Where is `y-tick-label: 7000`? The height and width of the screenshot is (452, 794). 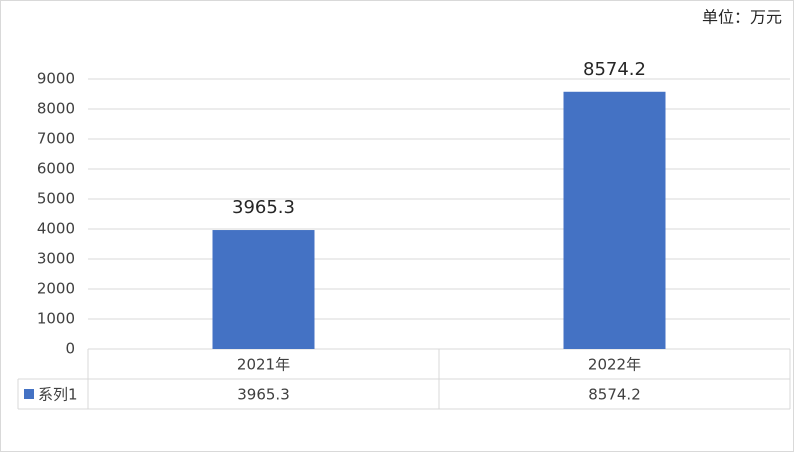
y-tick-label: 7000 is located at coordinates (56, 139).